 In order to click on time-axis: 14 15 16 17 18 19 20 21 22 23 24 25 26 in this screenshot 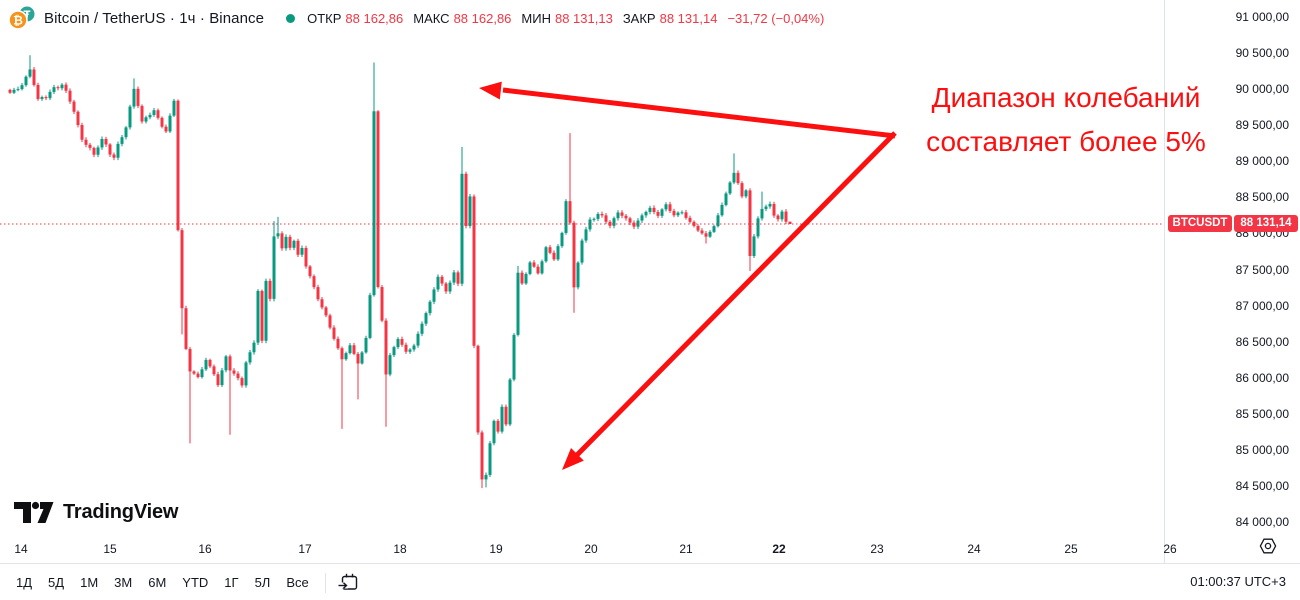, I will do `click(588, 548)`.